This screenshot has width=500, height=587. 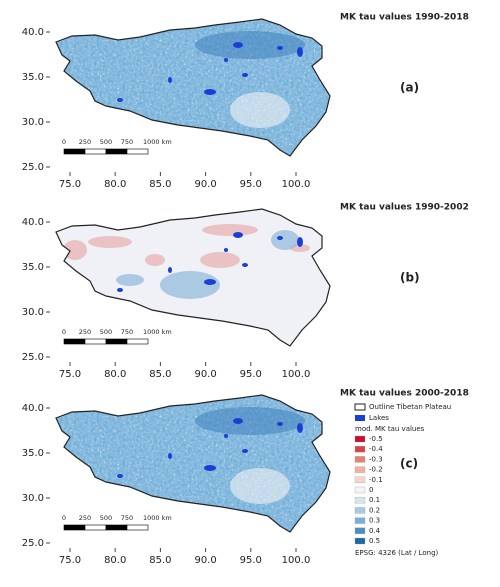 I want to click on legend-label: -0.2, so click(x=376, y=470).